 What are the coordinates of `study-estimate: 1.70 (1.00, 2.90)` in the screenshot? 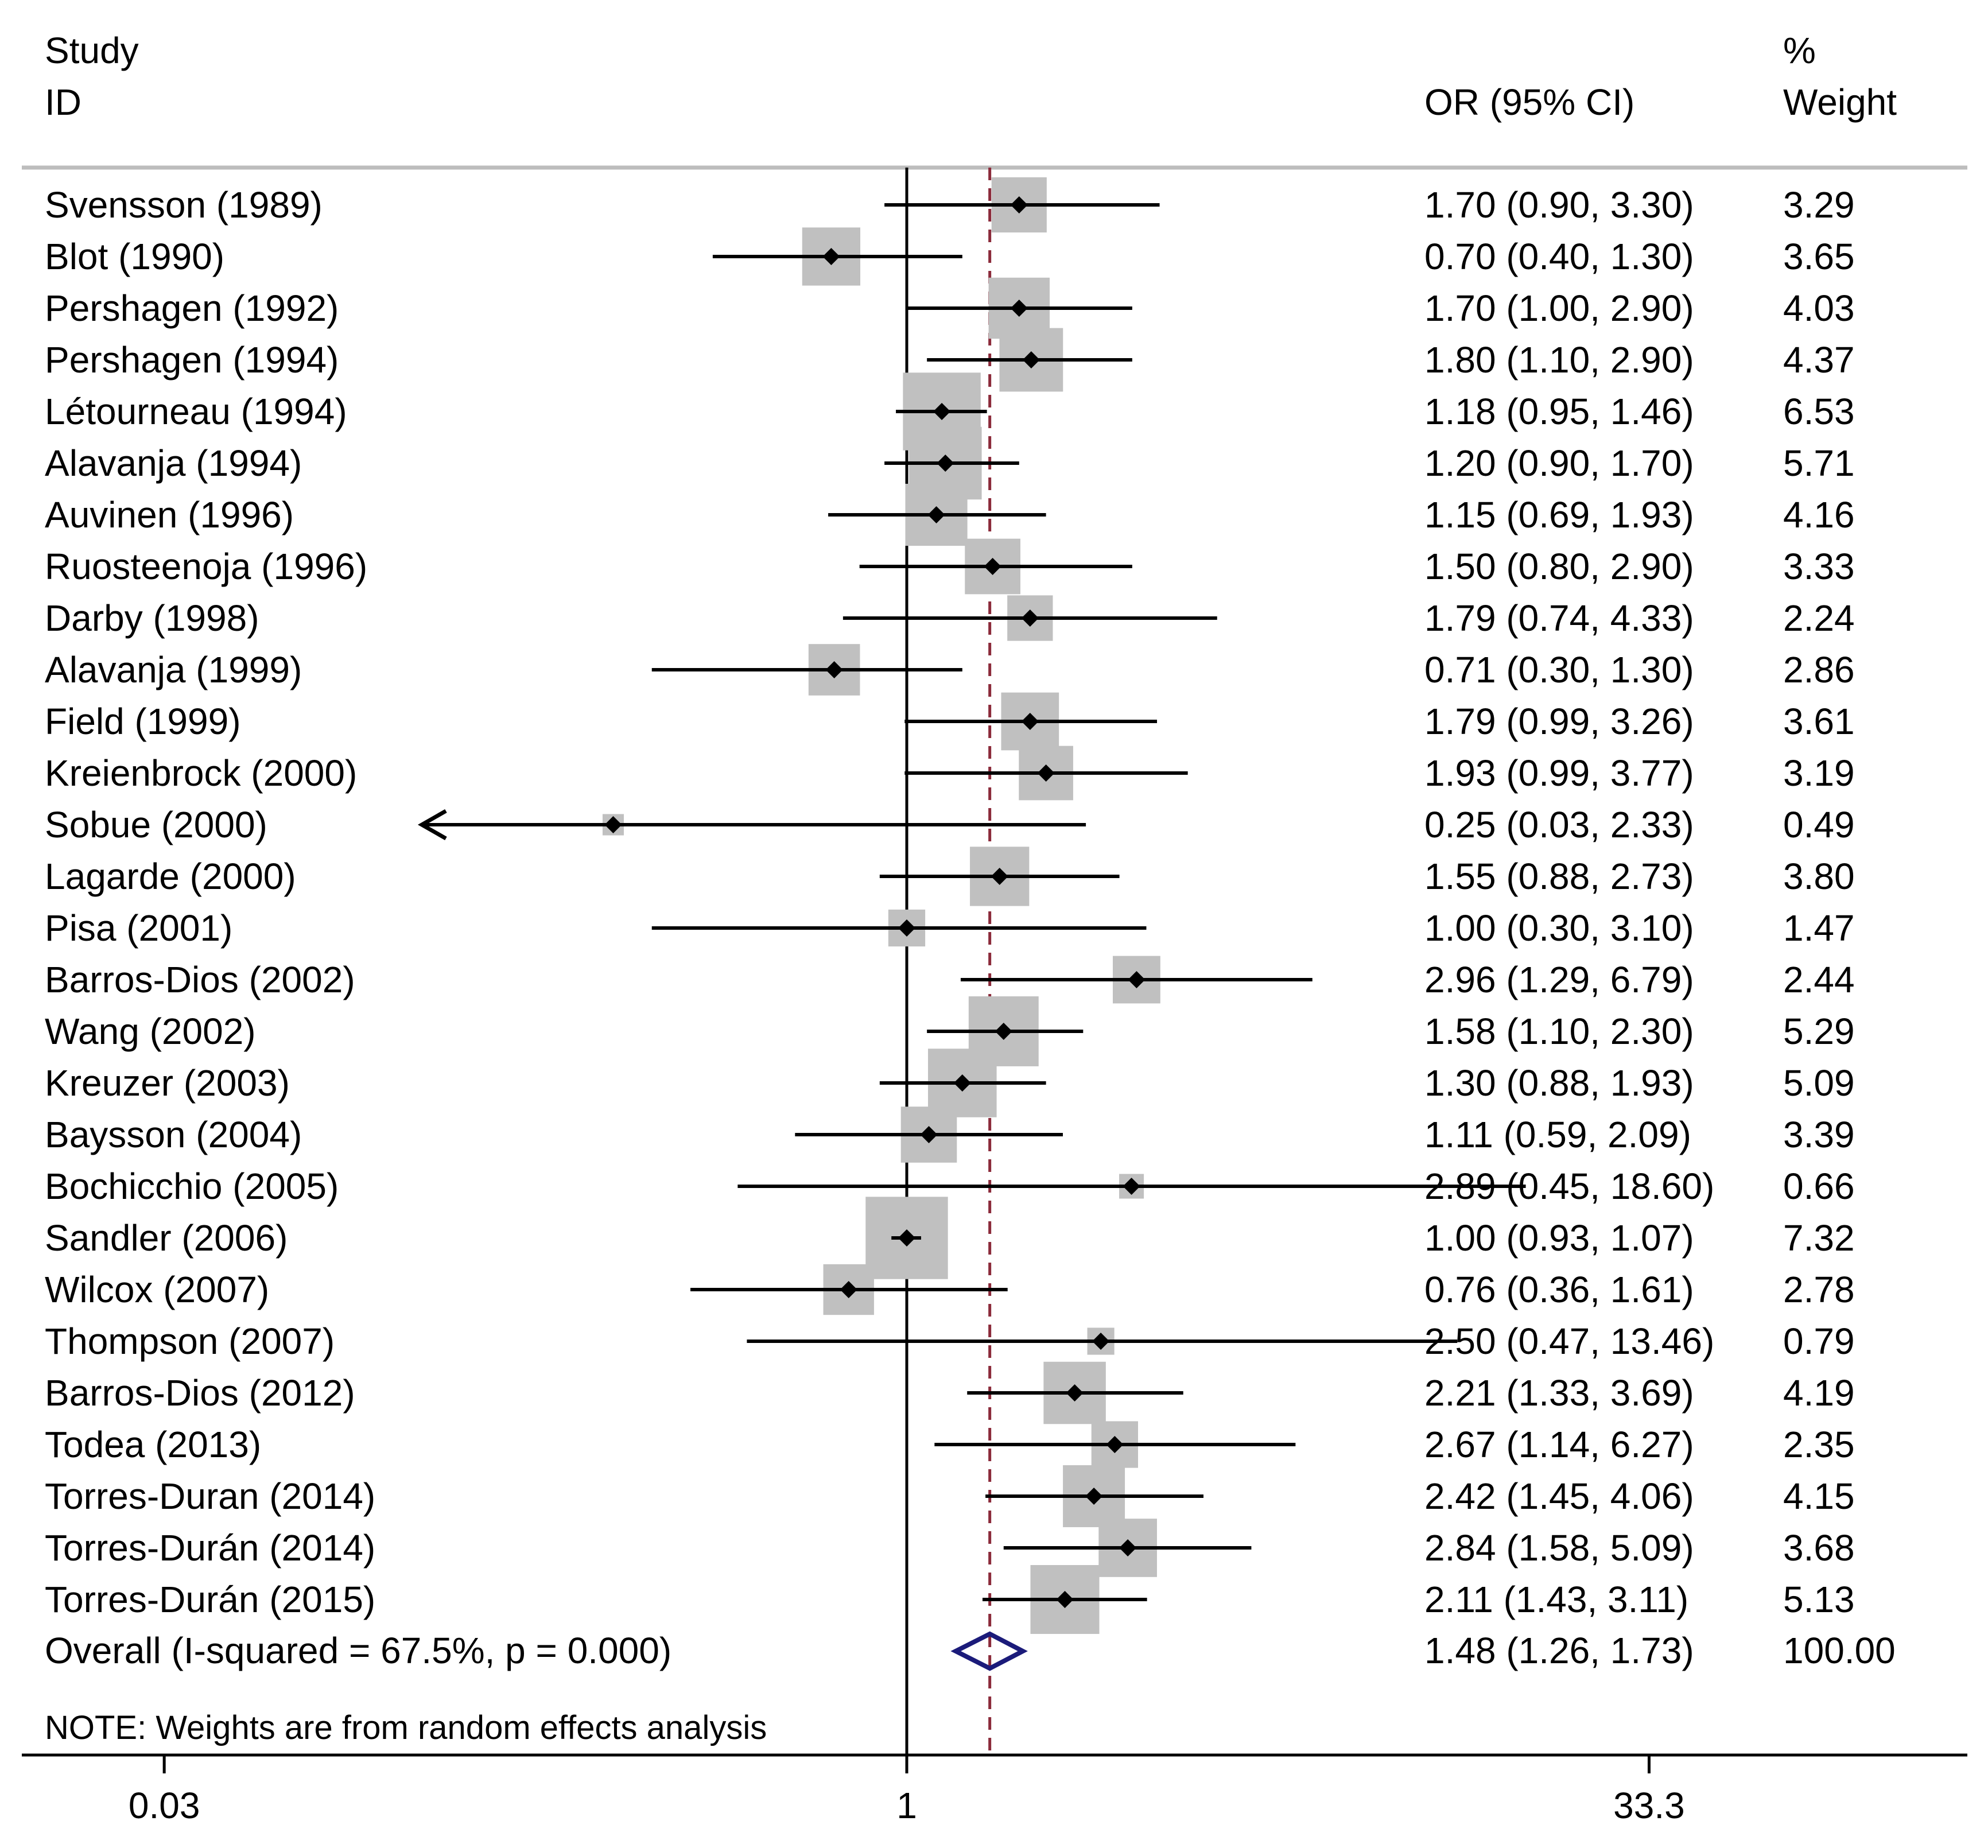 It's located at (1559, 308).